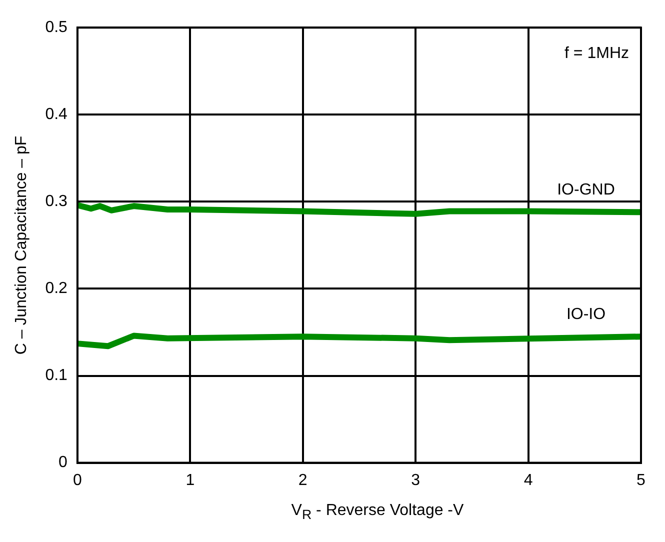 This screenshot has height=542, width=665. Describe the element at coordinates (586, 314) in the screenshot. I see `series-label: IO-IO` at that location.